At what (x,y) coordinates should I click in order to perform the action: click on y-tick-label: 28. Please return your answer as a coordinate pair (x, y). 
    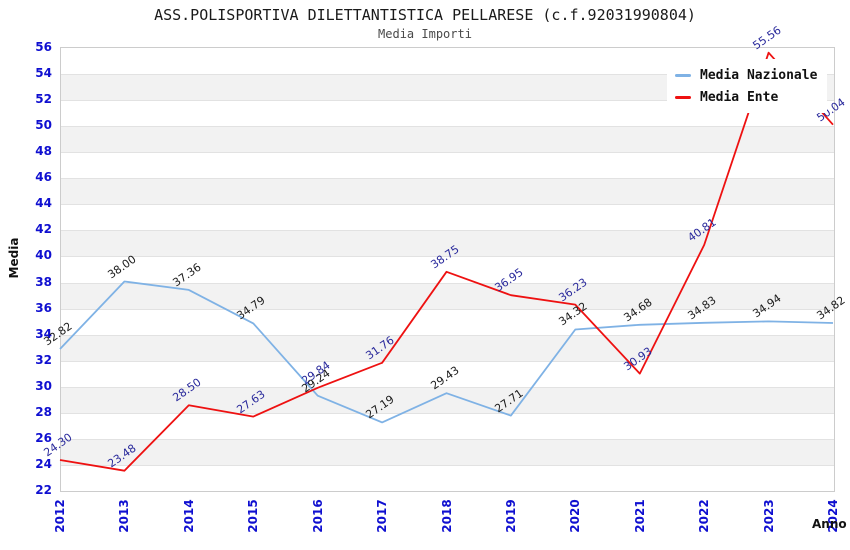
    Looking at the image, I should click on (43, 411).